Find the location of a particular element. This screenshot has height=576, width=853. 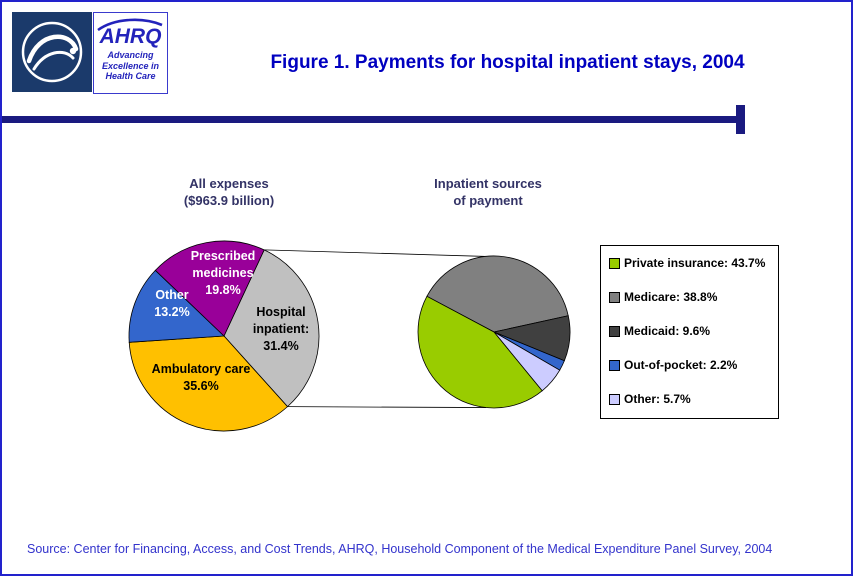

pie-slice-other is located at coordinates (527, 361).